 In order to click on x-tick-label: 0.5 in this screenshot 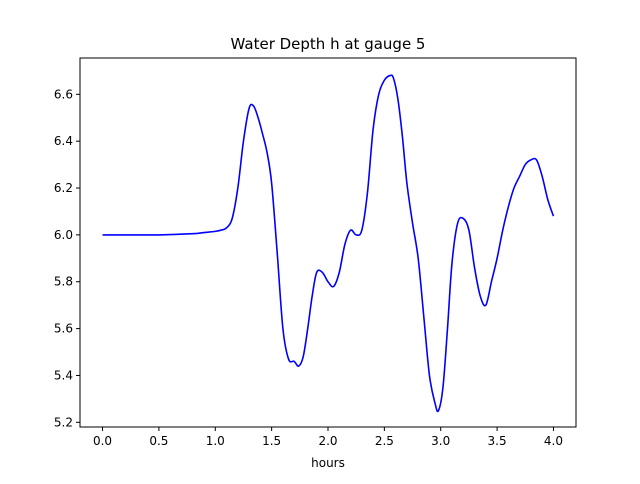, I will do `click(158, 441)`.